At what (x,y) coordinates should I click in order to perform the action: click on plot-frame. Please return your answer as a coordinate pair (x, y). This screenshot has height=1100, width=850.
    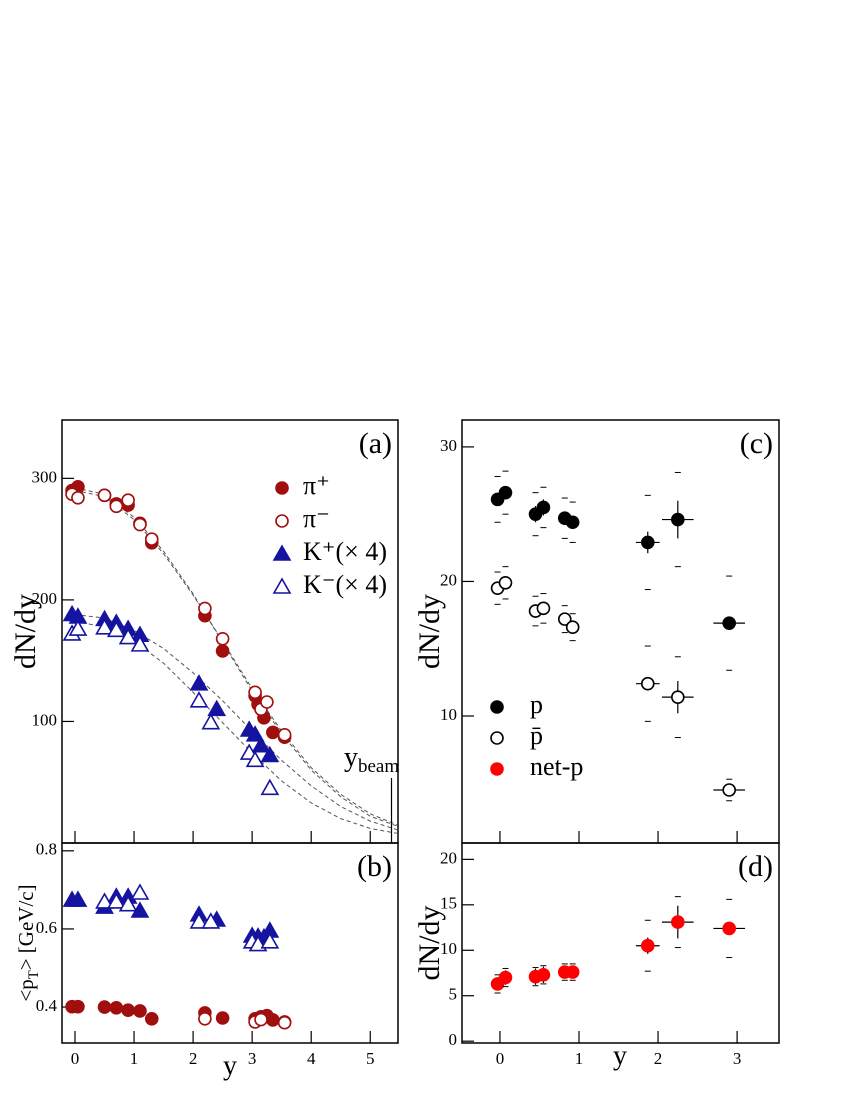
    Looking at the image, I should click on (620, 943).